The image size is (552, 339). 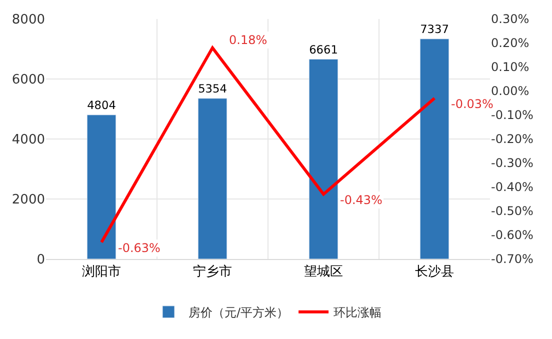 What do you see at coordinates (512, 115) in the screenshot?
I see `y2-tick-label: -0.10%` at bounding box center [512, 115].